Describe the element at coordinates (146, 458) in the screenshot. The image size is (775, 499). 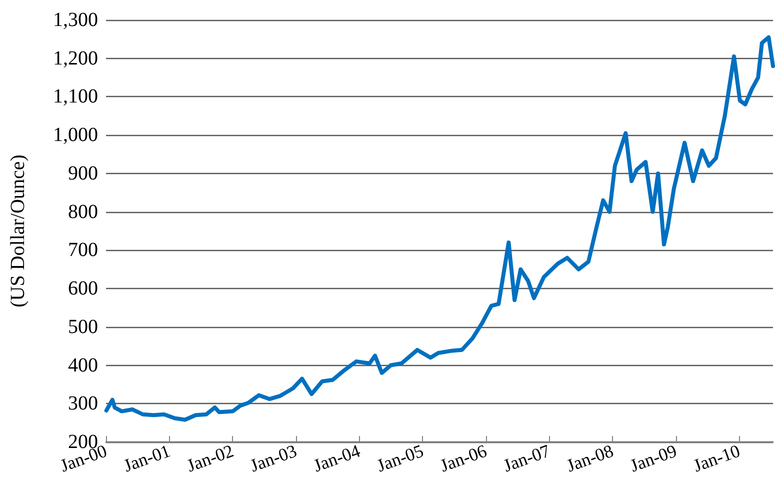
I see `x-tick-label: Jan-01` at that location.